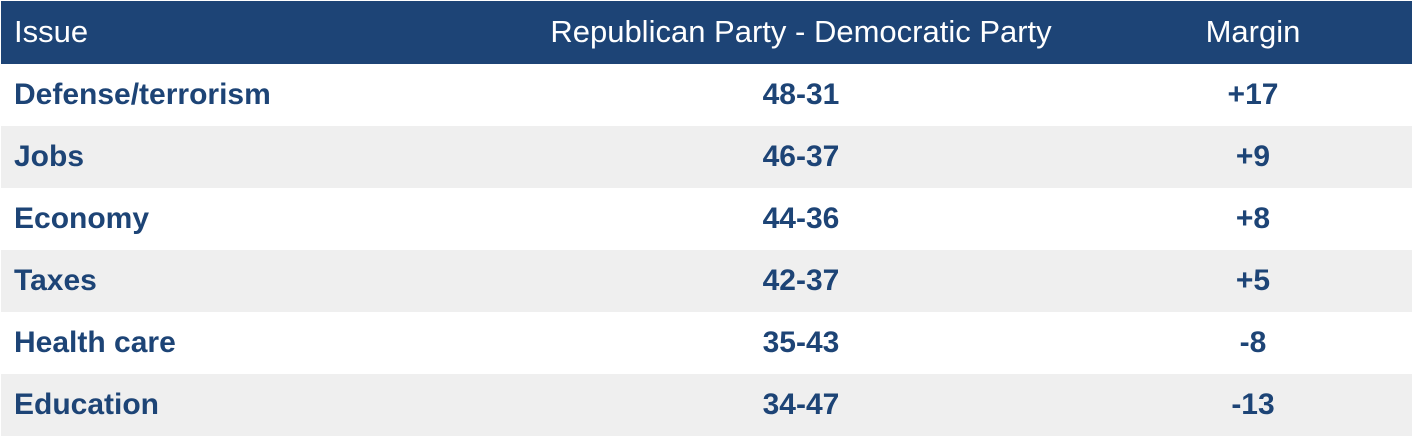 The image size is (1413, 440). Describe the element at coordinates (1253, 280) in the screenshot. I see `table-cell: +5` at that location.